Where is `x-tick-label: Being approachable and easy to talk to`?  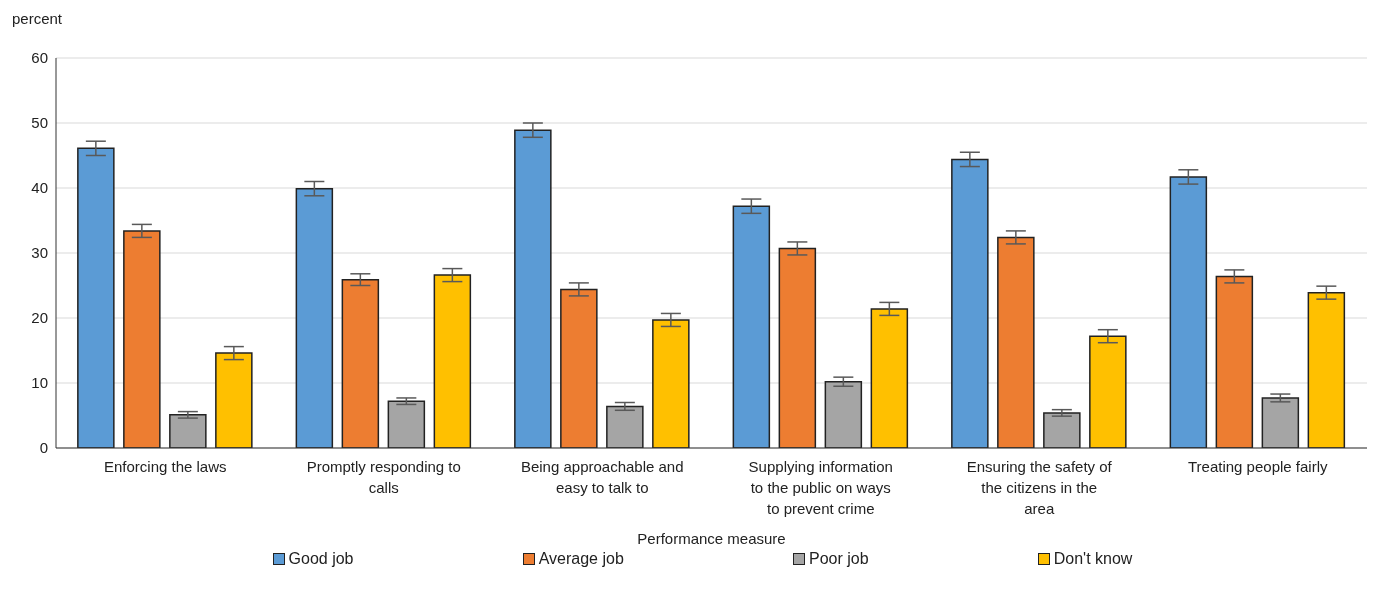
x-tick-label: Being approachable and easy to talk to is located at coordinates (602, 477).